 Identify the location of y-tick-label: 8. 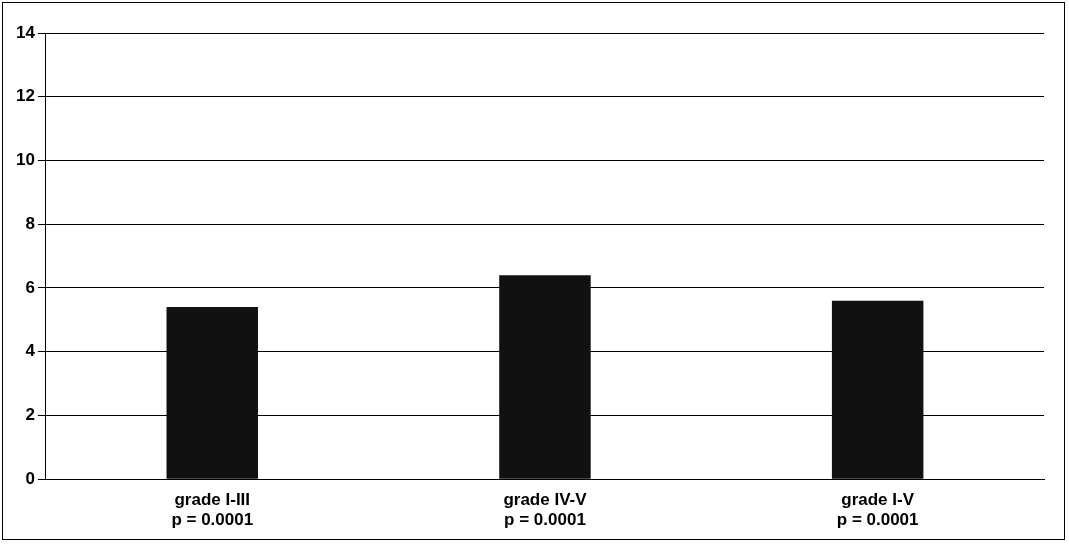
(30, 223).